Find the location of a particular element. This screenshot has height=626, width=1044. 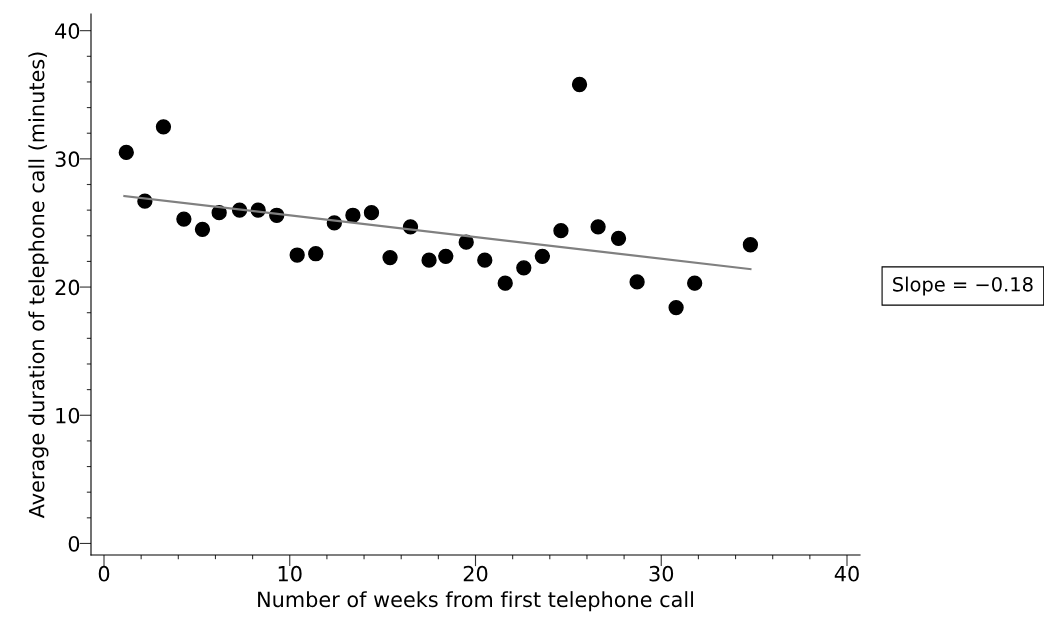

x-tick-label: 40 is located at coordinates (846, 573).